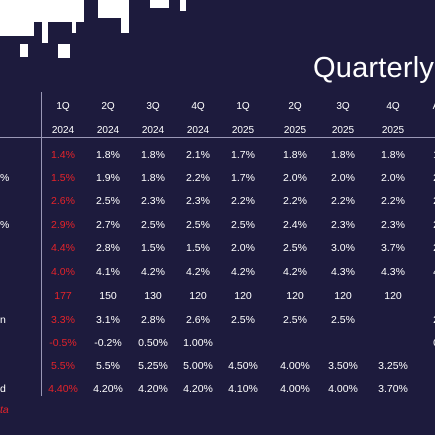 The height and width of the screenshot is (435, 435). What do you see at coordinates (217, 137) in the screenshot?
I see `header-divider` at bounding box center [217, 137].